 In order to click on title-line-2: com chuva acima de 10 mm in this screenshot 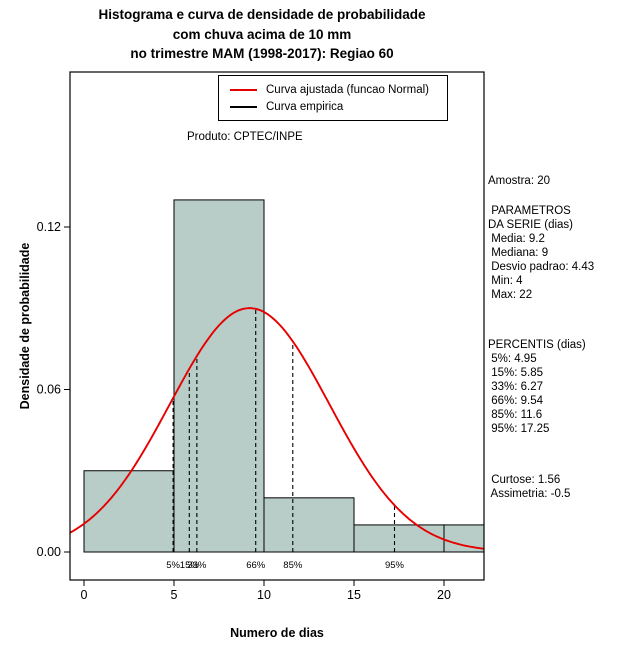, I will do `click(262, 34)`.